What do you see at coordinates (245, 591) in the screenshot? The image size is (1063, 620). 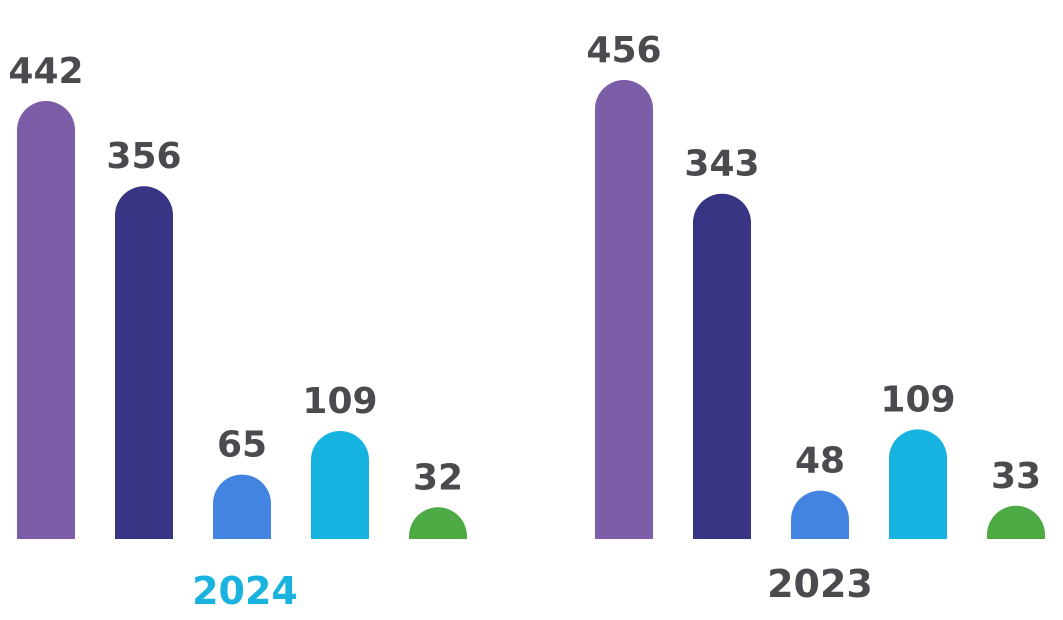 I see `group-label-2024: 2024` at bounding box center [245, 591].